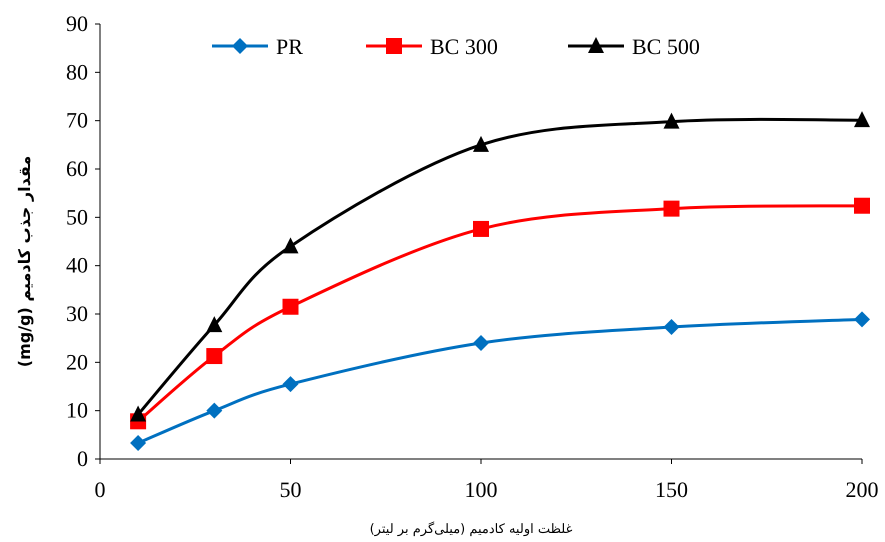  Describe the element at coordinates (82, 458) in the screenshot. I see `y-tick-label: 0` at that location.